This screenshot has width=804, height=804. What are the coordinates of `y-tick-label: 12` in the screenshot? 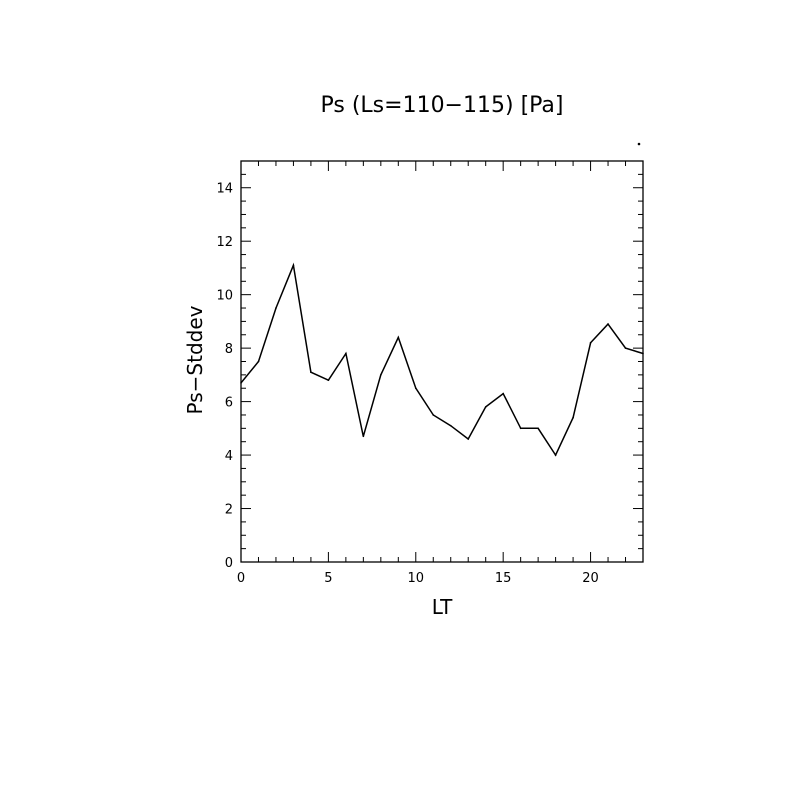 It's located at (224, 242).